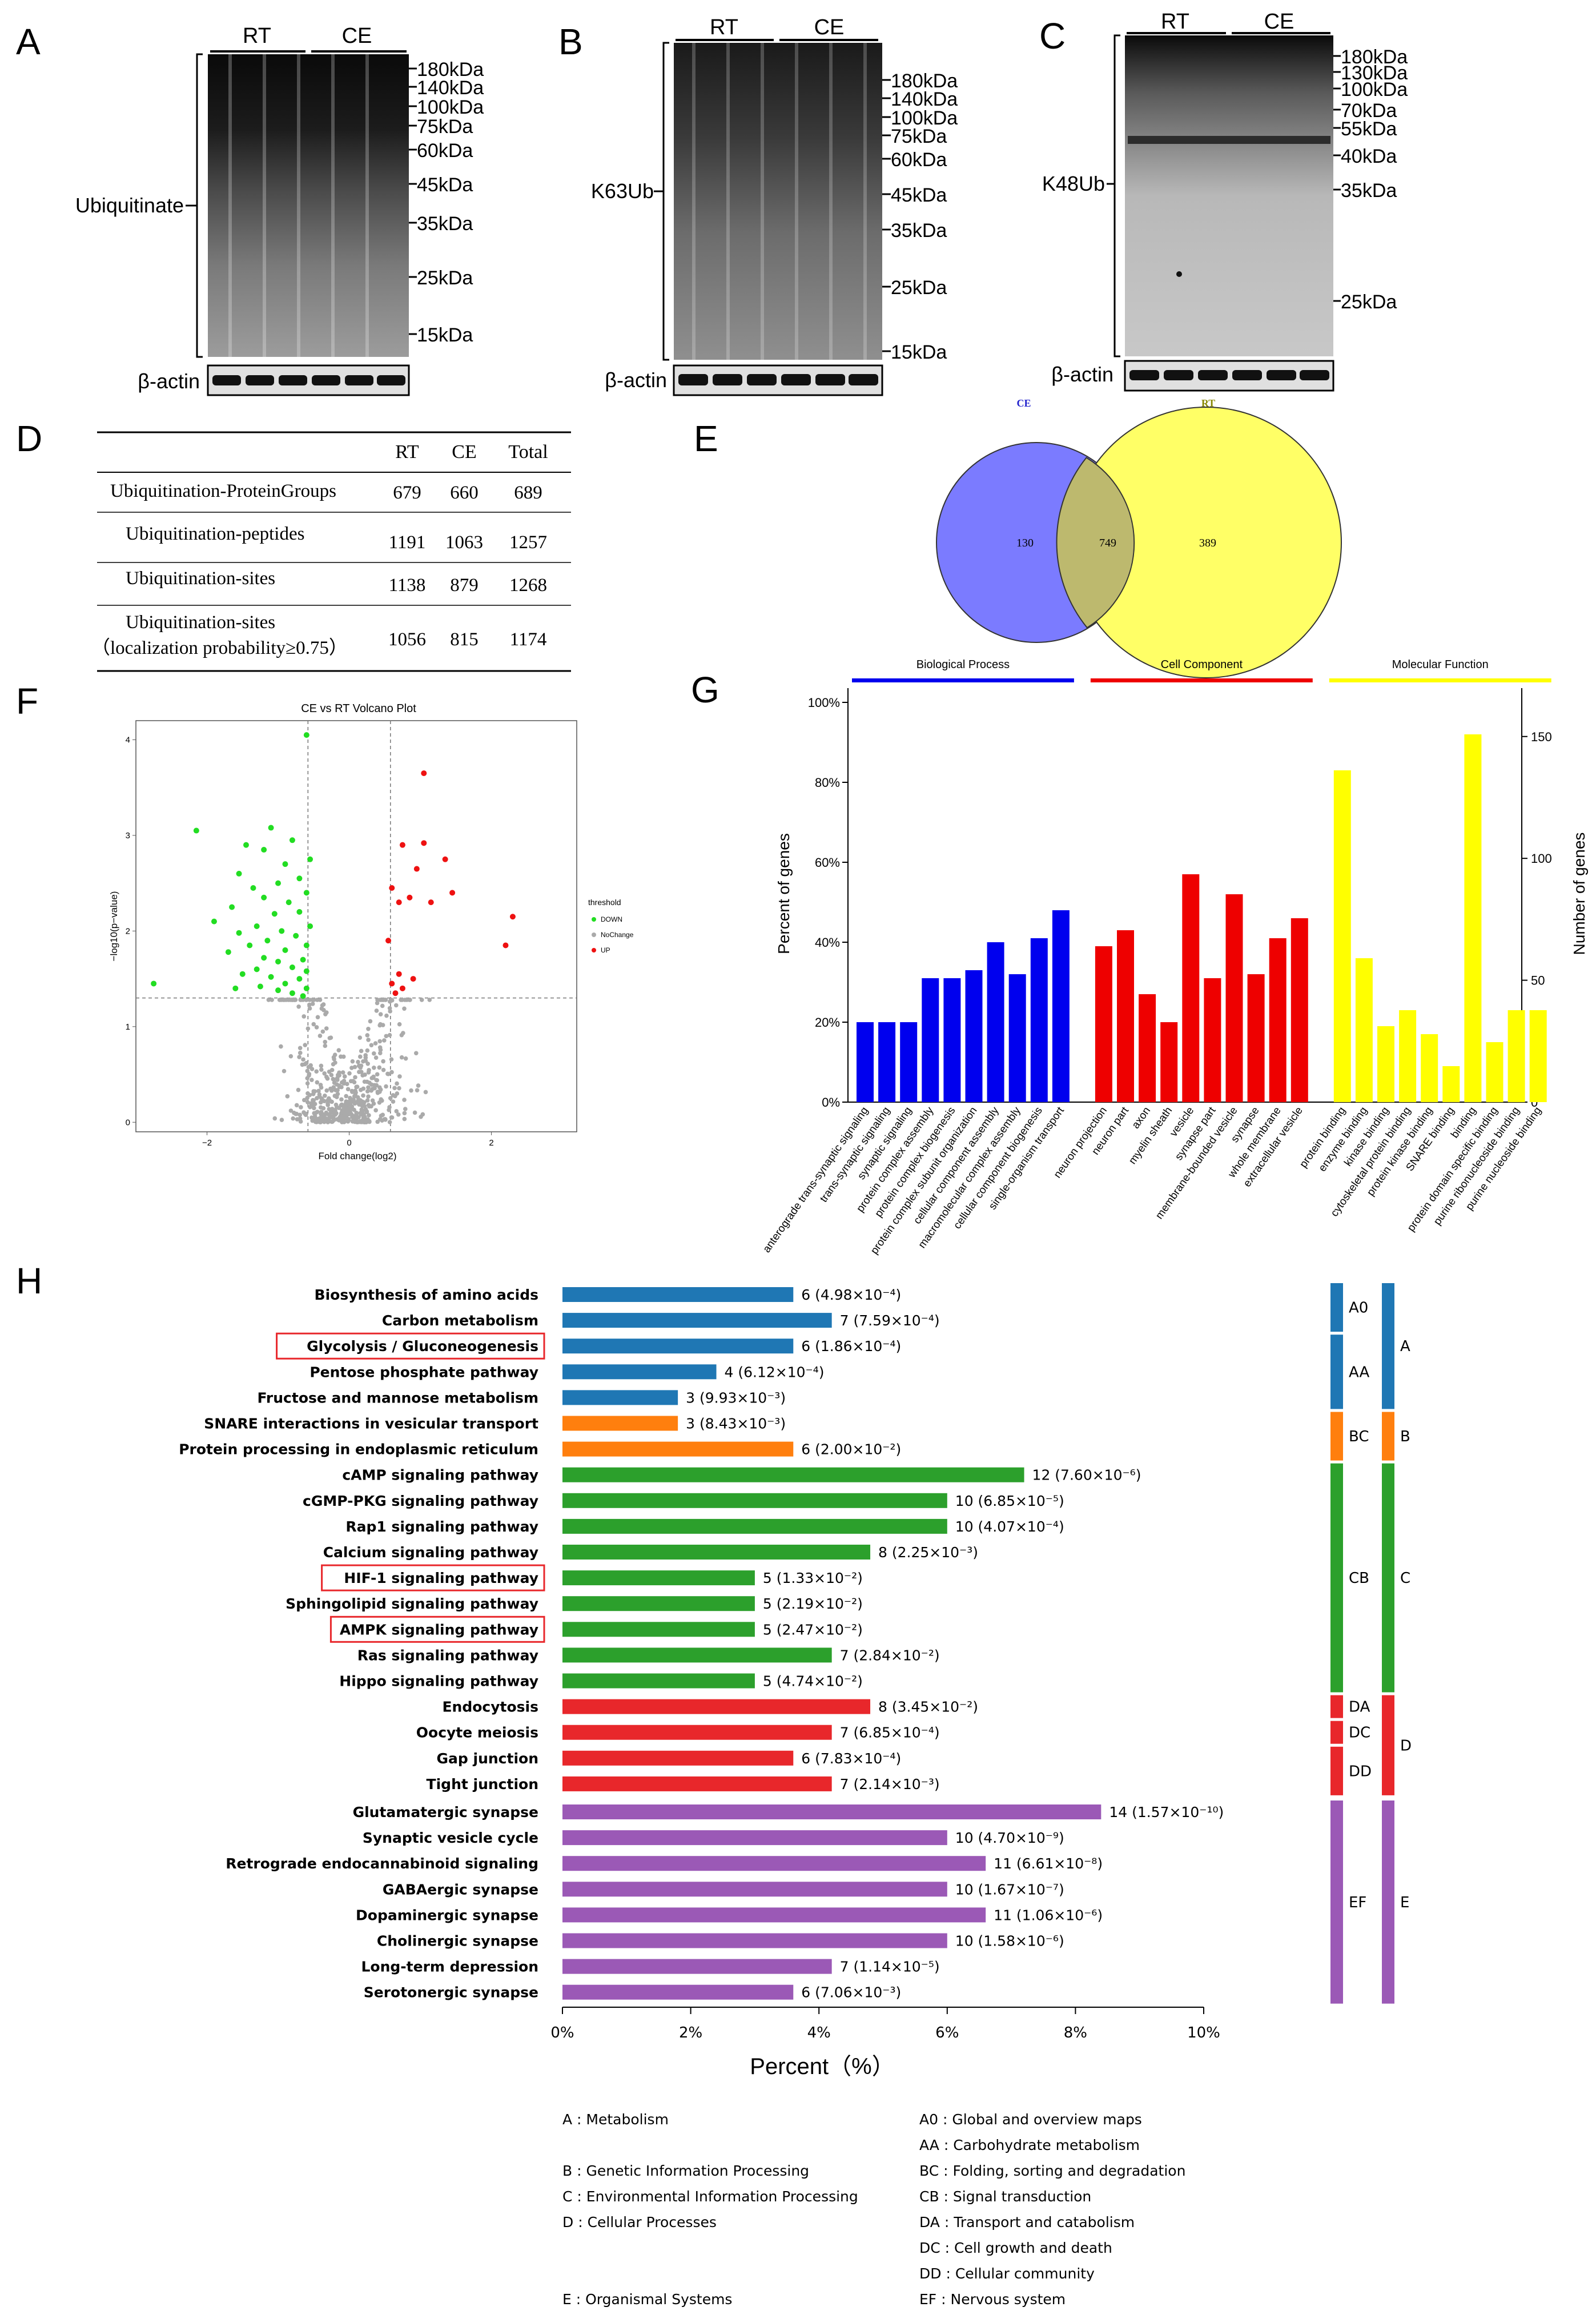 This screenshot has height=2319, width=1596. Describe the element at coordinates (451, 1992) in the screenshot. I see `kegg-pathway-label: Serotonergic synapse` at that location.